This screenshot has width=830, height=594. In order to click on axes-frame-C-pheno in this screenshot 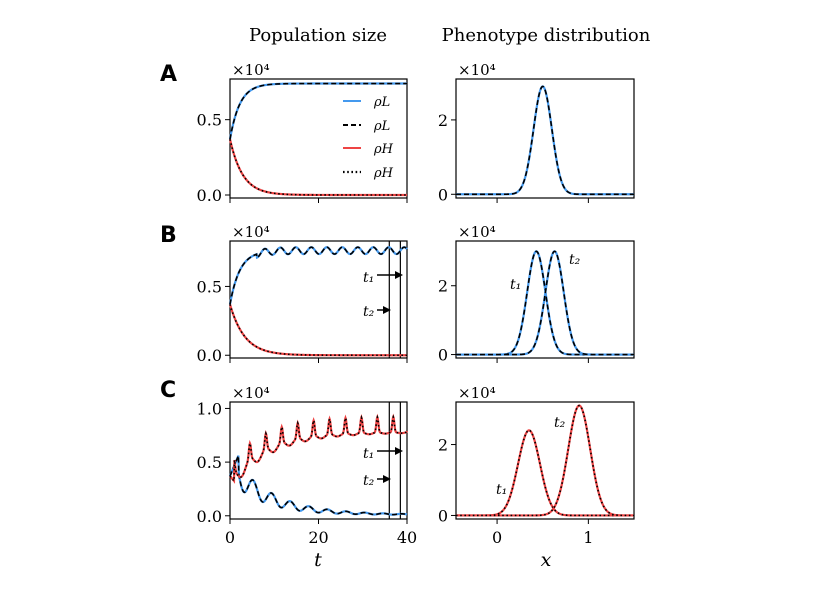, I will do `click(545, 460)`.